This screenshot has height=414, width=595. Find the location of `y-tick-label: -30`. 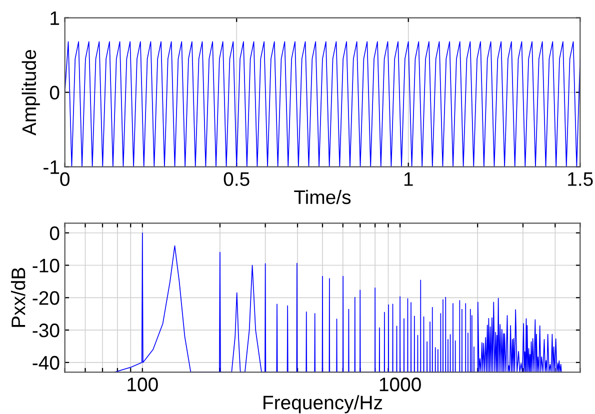

y-tick-label: -30 is located at coordinates (46, 331).